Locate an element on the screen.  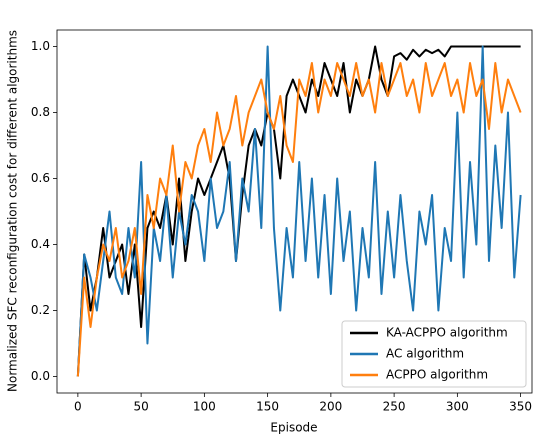
x-axis-label: Episode is located at coordinates (293, 428).